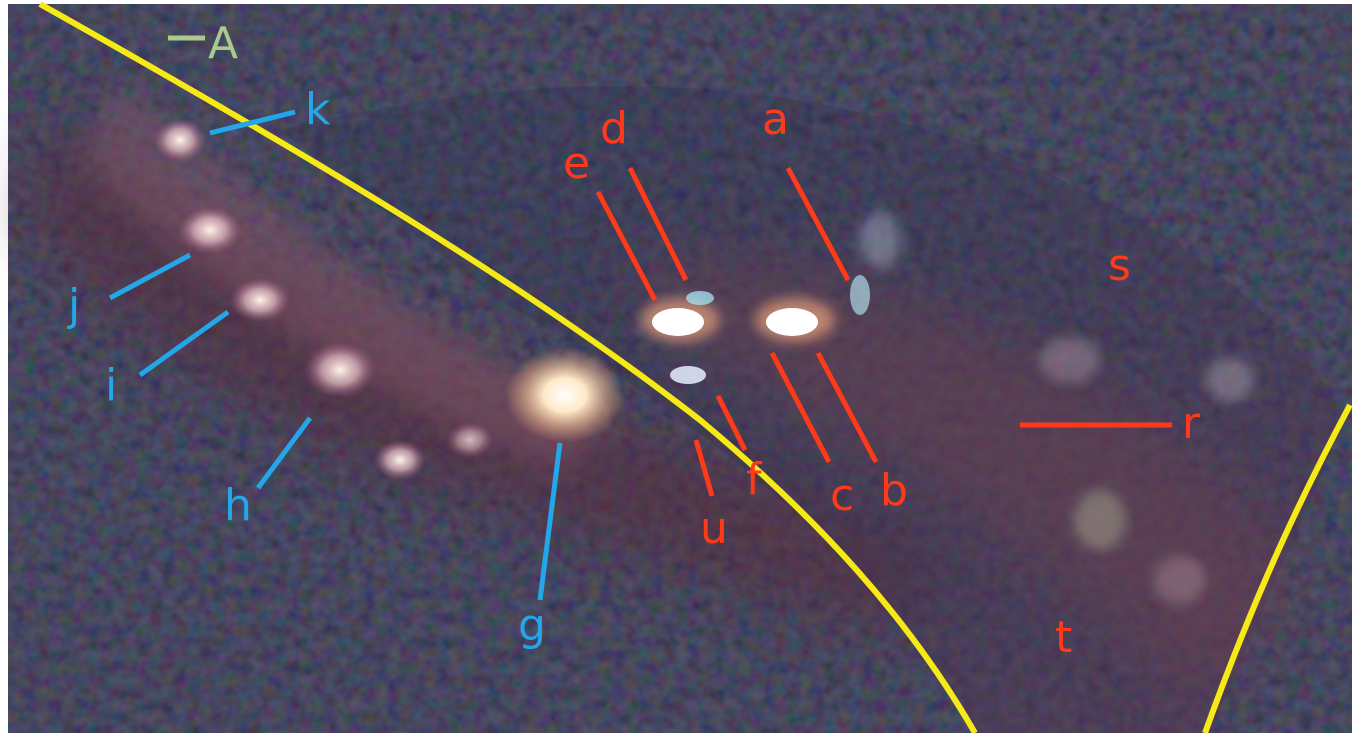  Describe the element at coordinates (894, 490) in the screenshot. I see `label-b: b` at that location.